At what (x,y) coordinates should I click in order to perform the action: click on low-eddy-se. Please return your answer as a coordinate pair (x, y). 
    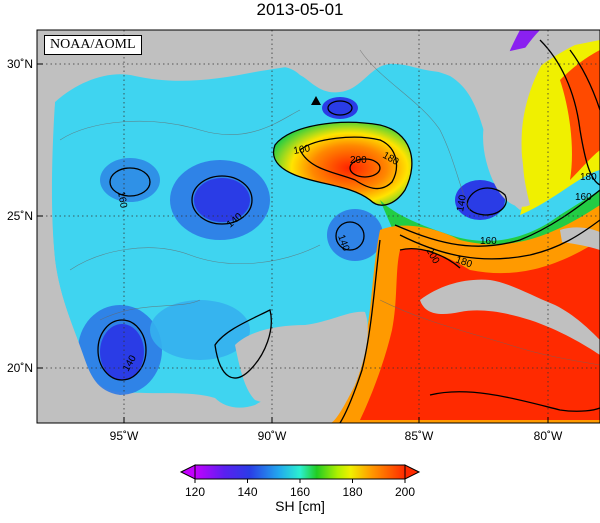
    Looking at the image, I should click on (355, 235).